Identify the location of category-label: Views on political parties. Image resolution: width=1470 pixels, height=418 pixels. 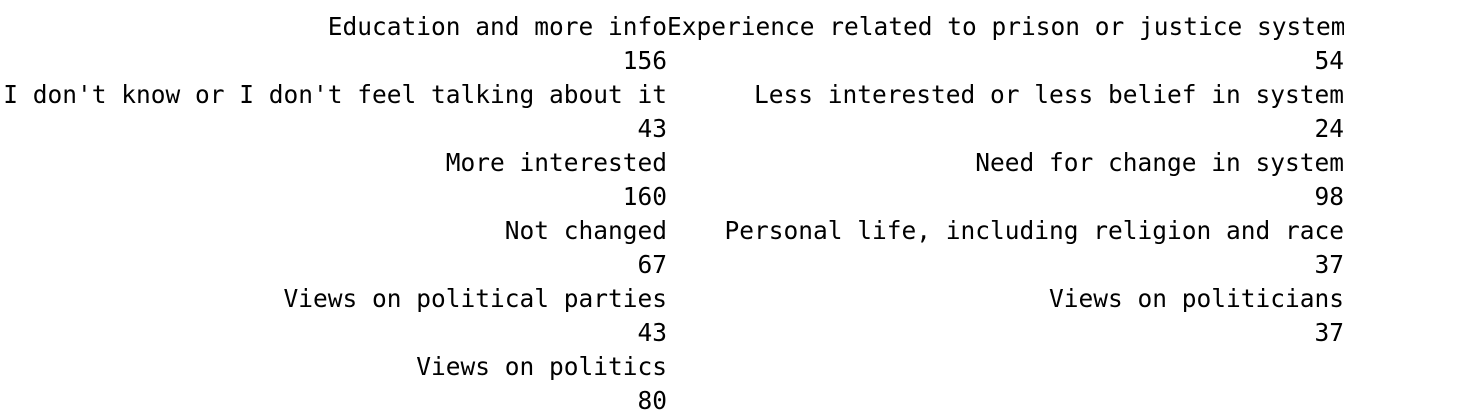
(475, 298).